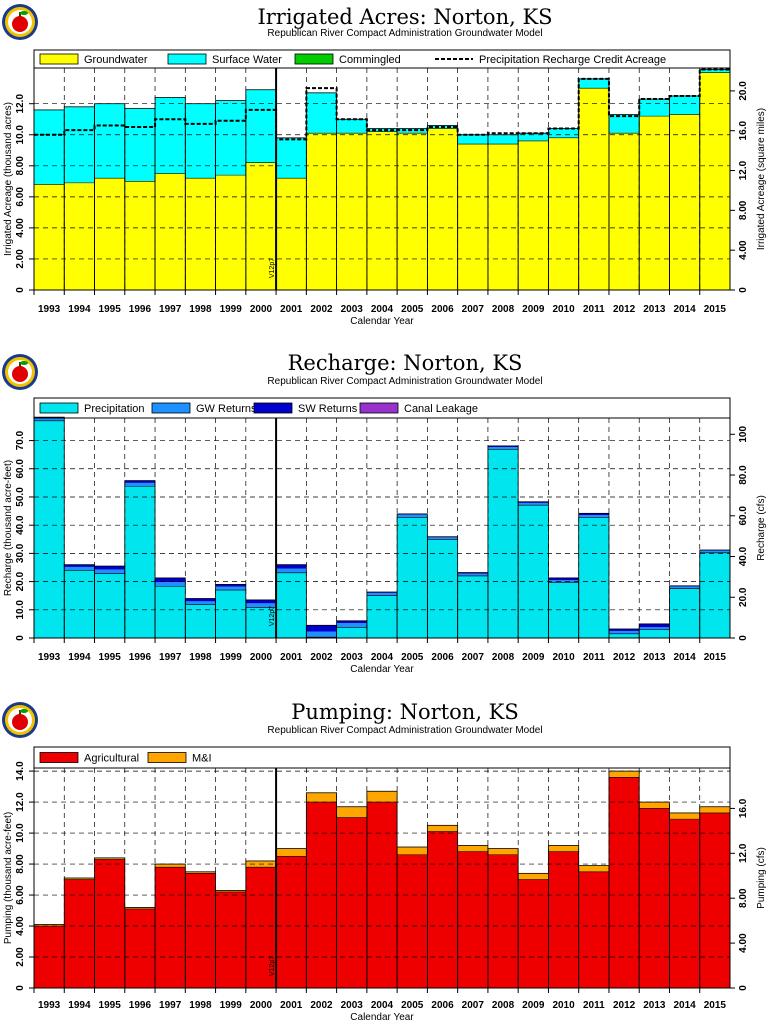 This screenshot has height=1024, width=768. What do you see at coordinates (20, 228) in the screenshot?
I see `ytick-label: 4.00` at bounding box center [20, 228].